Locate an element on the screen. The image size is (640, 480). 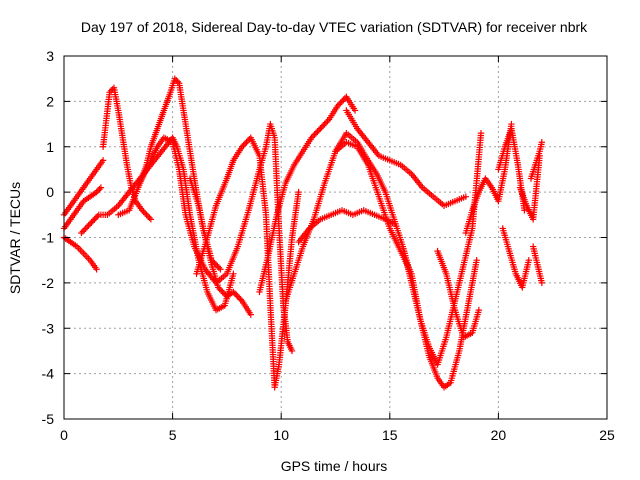
y-tick-label: 3 is located at coordinates (50, 56).